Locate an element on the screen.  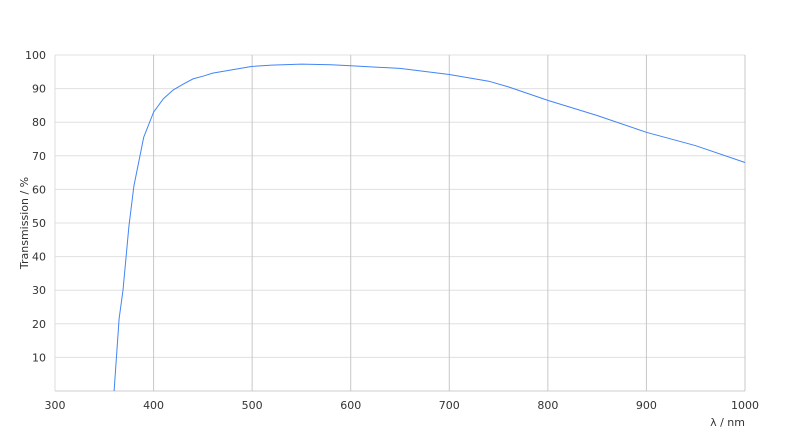
y-tick-label: 20 is located at coordinates (39, 324).